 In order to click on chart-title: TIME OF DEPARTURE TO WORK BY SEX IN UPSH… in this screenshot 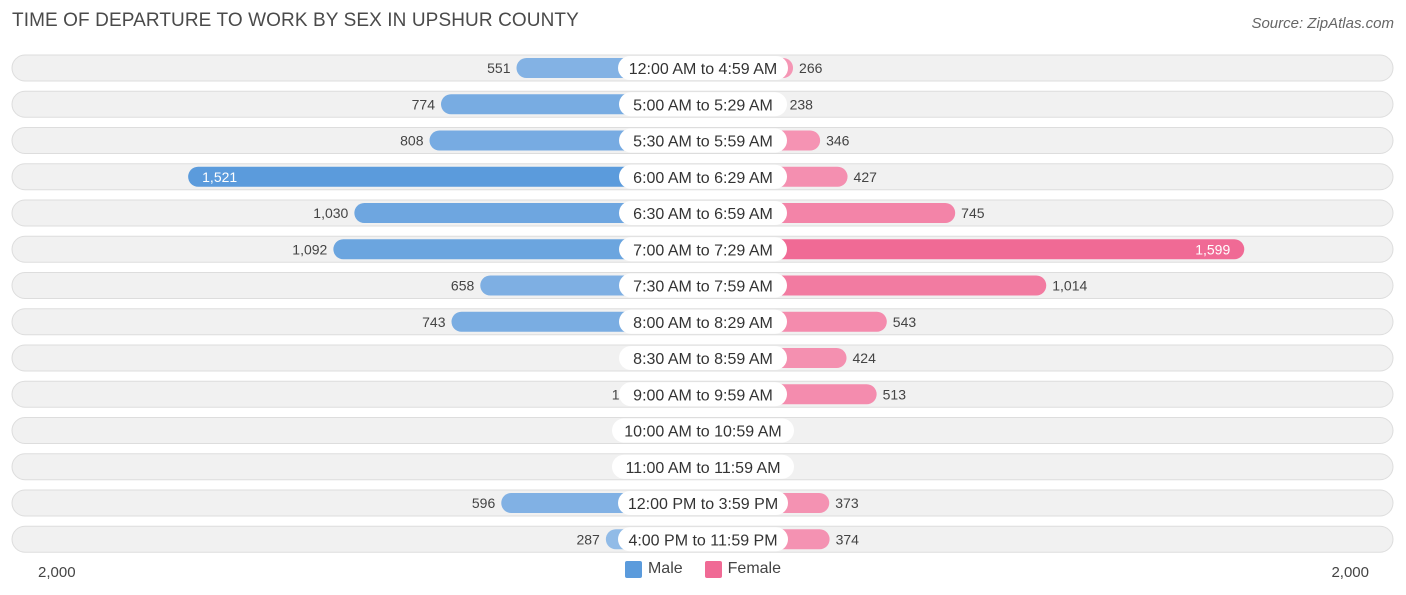, I will do `click(295, 20)`.